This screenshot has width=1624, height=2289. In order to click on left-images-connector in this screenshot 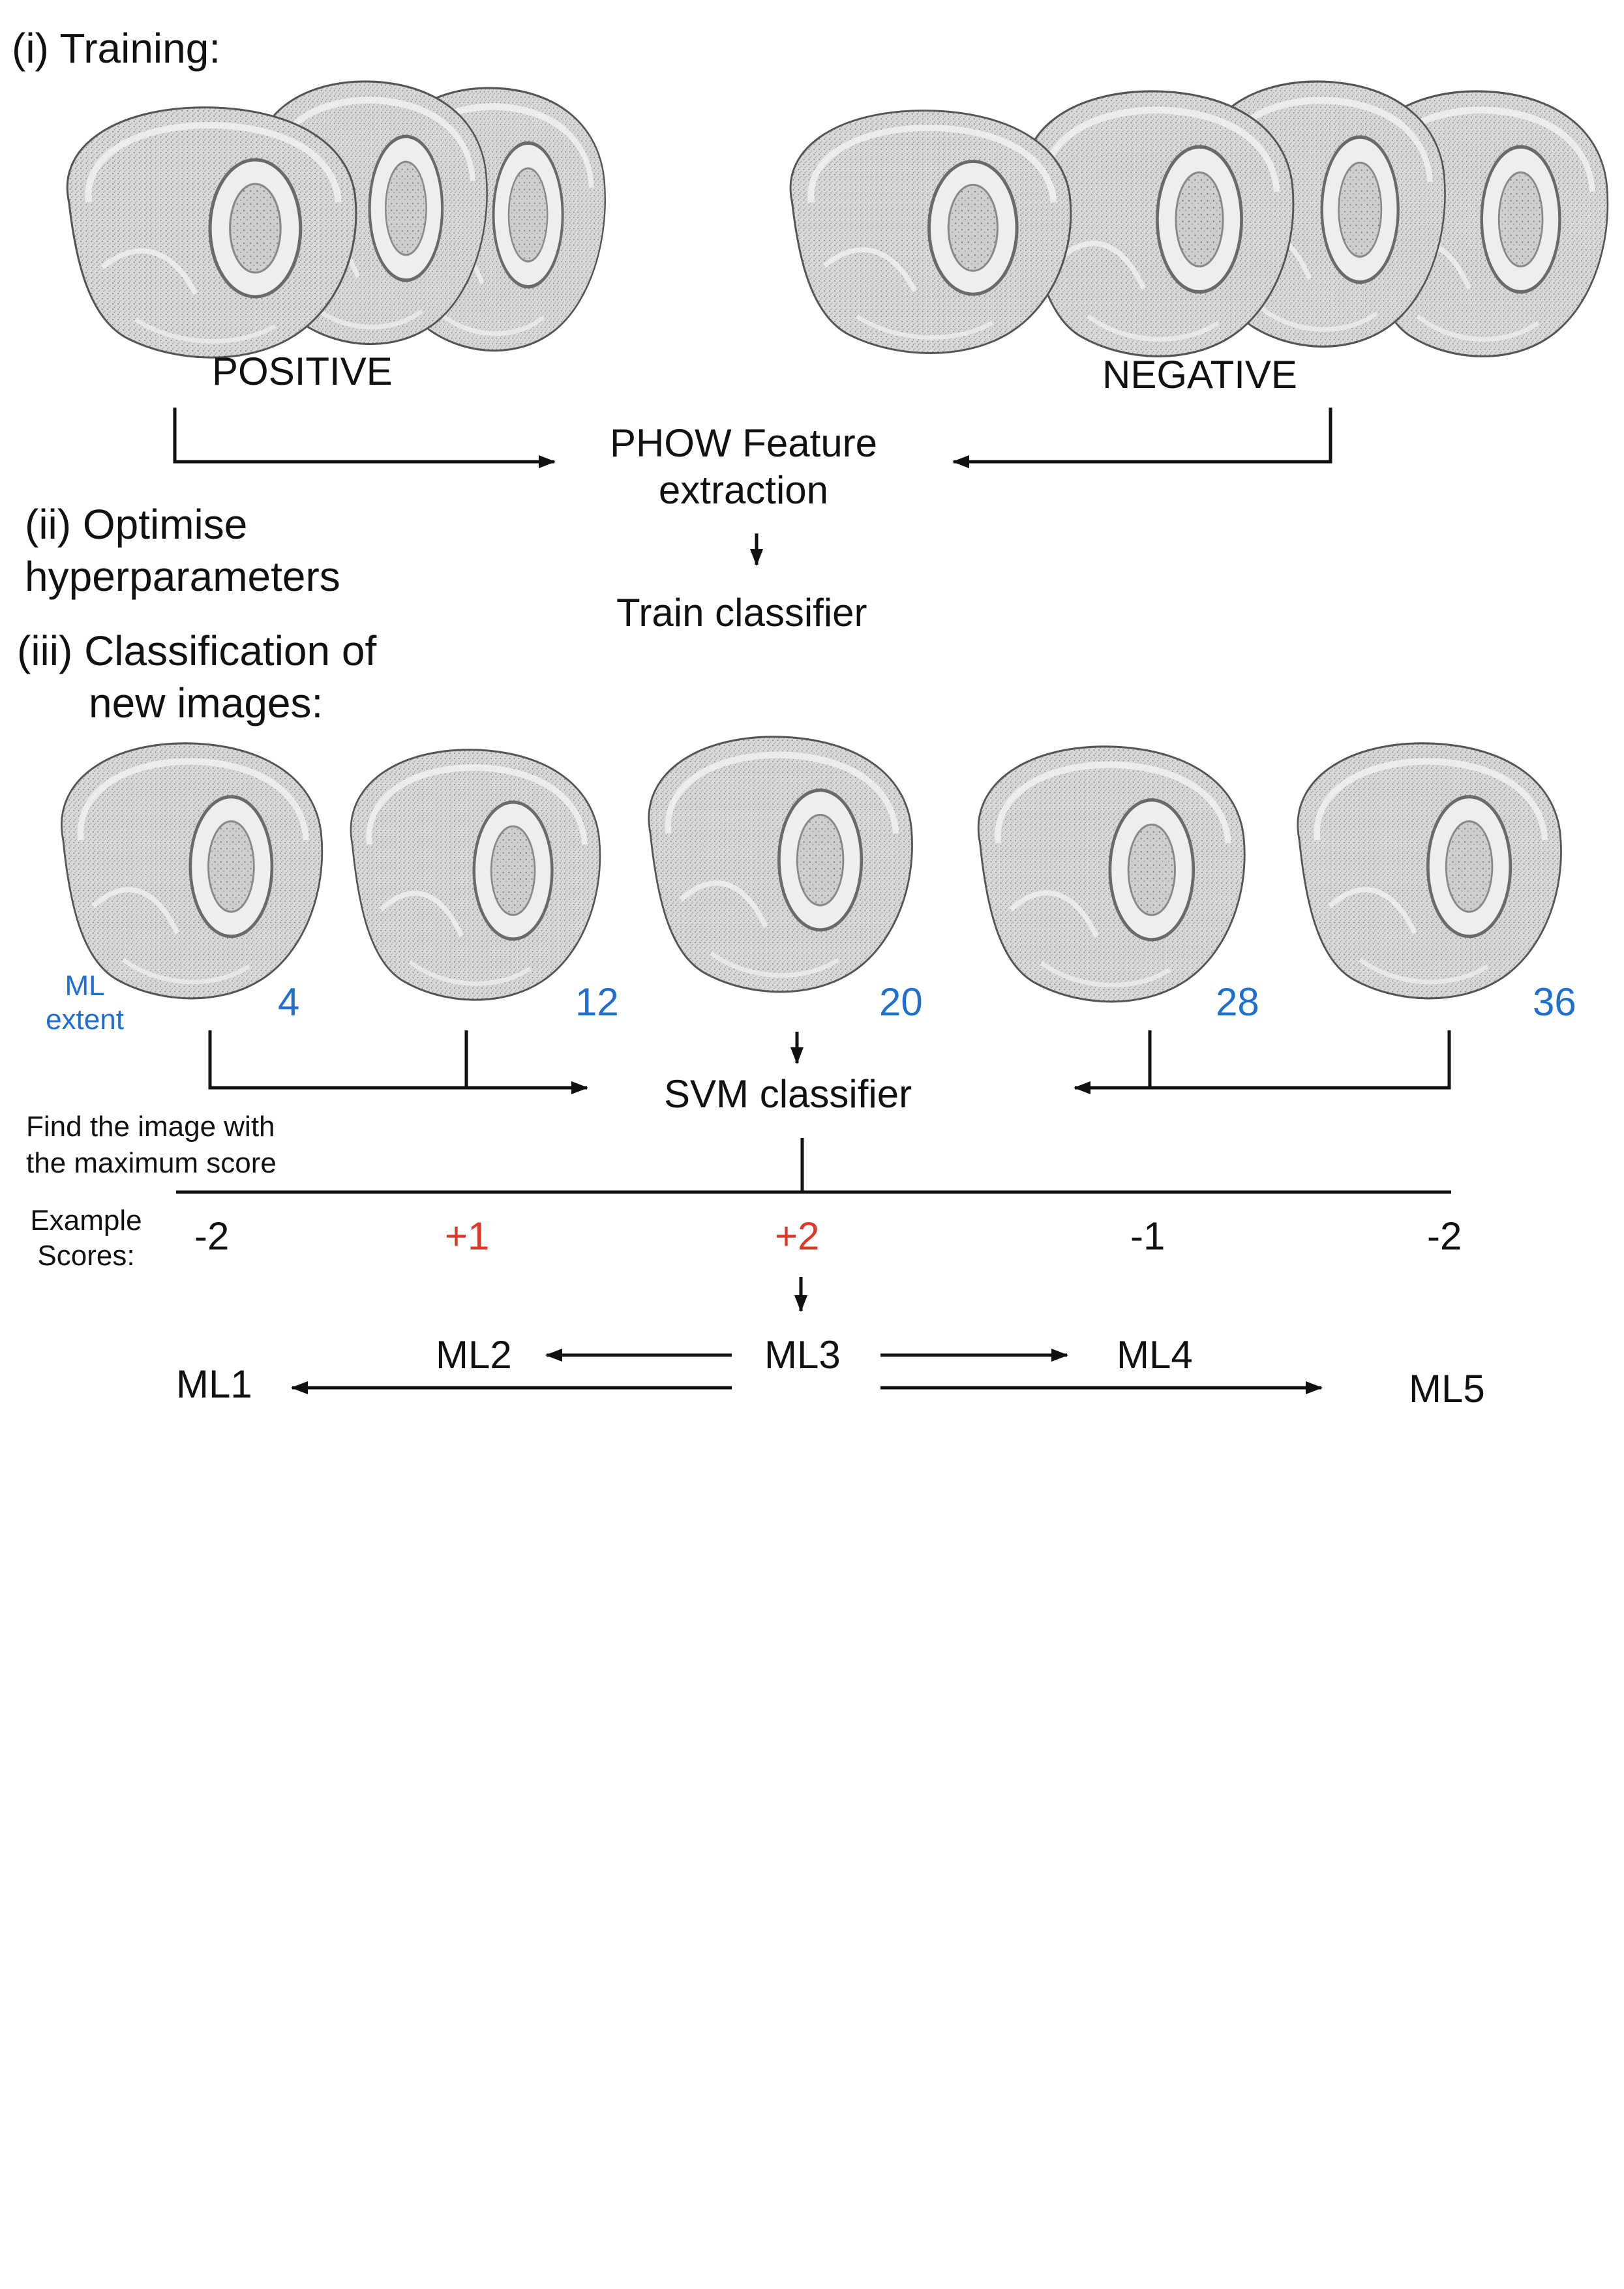, I will do `click(398, 1062)`.